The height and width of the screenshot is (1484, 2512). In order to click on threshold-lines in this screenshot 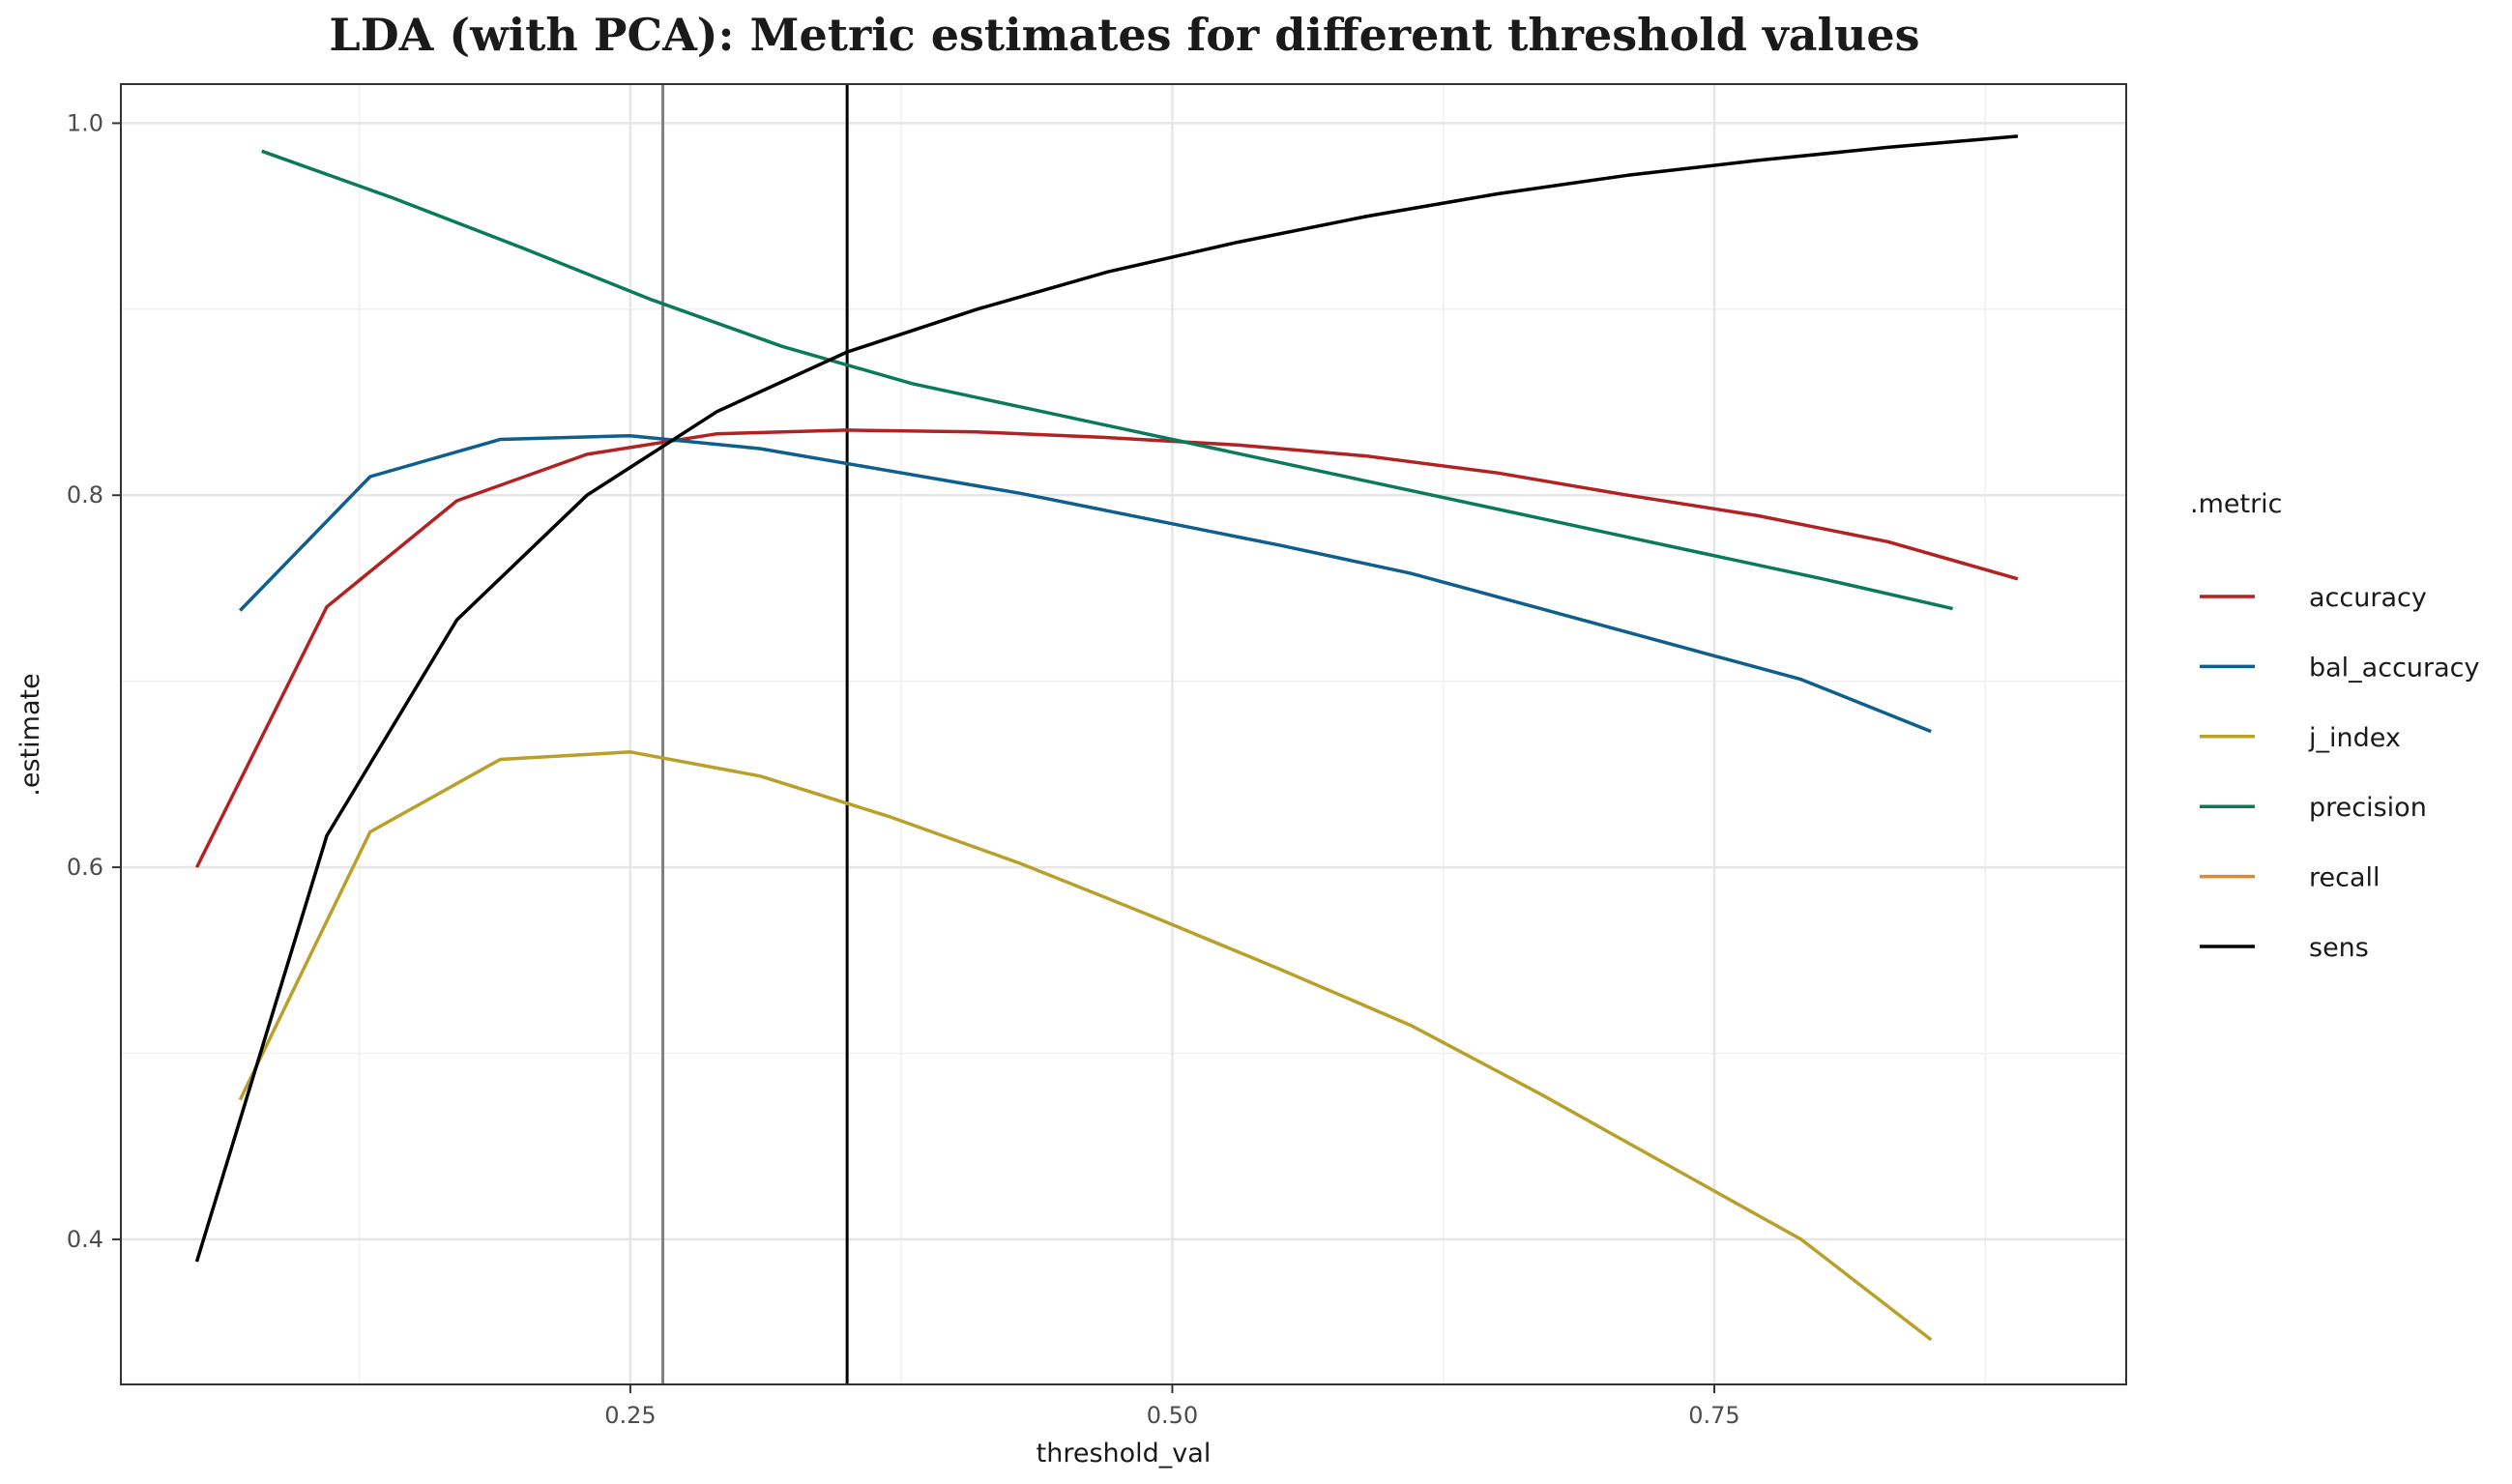, I will do `click(755, 734)`.